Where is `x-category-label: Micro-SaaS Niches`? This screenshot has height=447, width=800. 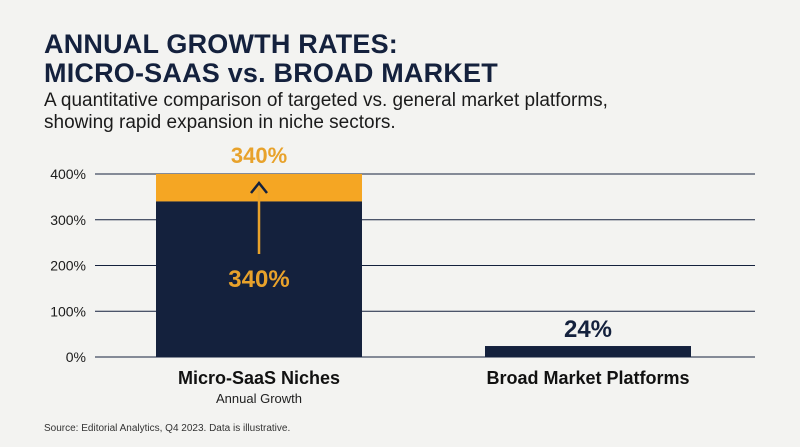 x-category-label: Micro-SaaS Niches is located at coordinates (259, 378).